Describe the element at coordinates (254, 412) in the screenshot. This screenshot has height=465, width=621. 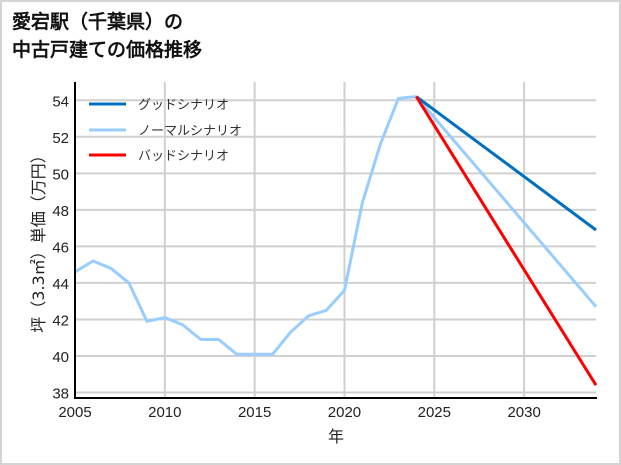
I see `x-tick-label: 2015` at that location.